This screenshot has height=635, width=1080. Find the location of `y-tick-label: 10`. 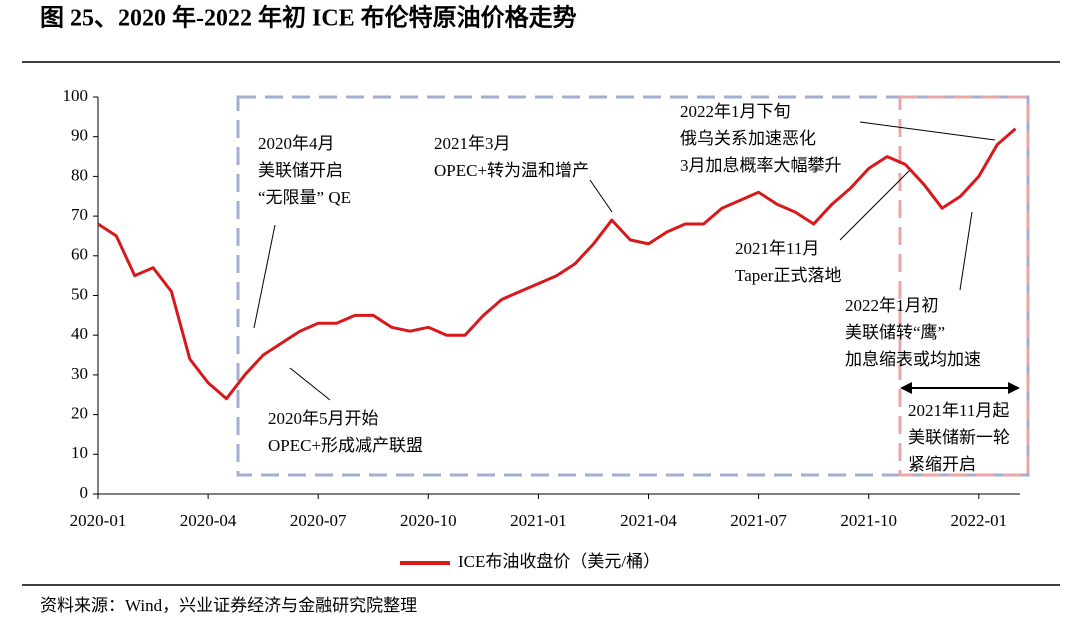

y-tick-label: 10 is located at coordinates (79, 452).